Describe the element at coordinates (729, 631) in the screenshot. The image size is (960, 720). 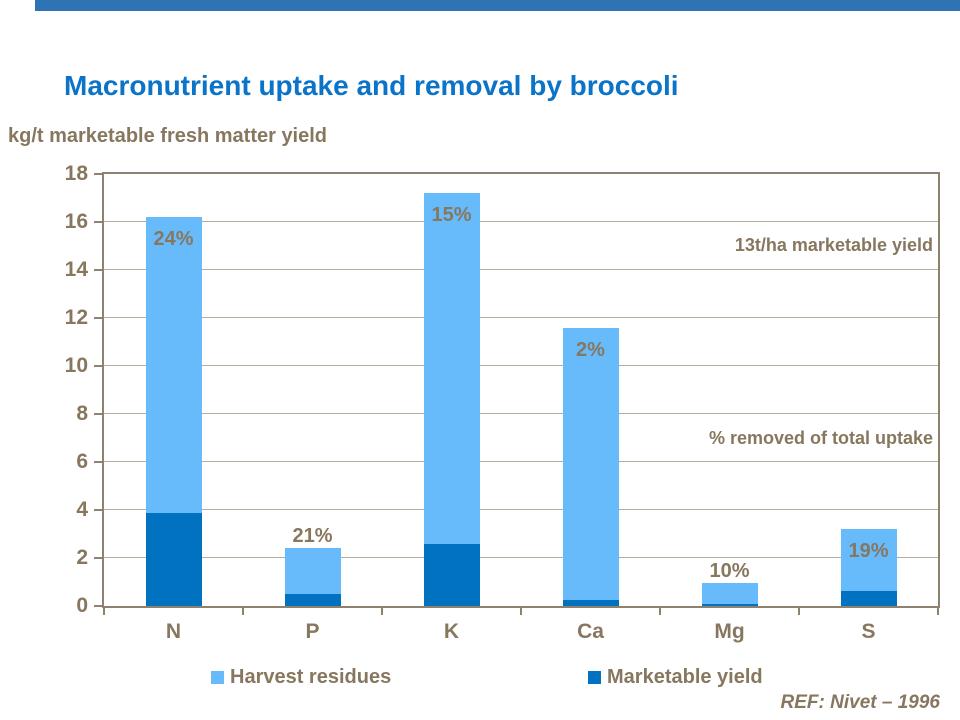
I see `x-axis-category-label: Mg` at that location.